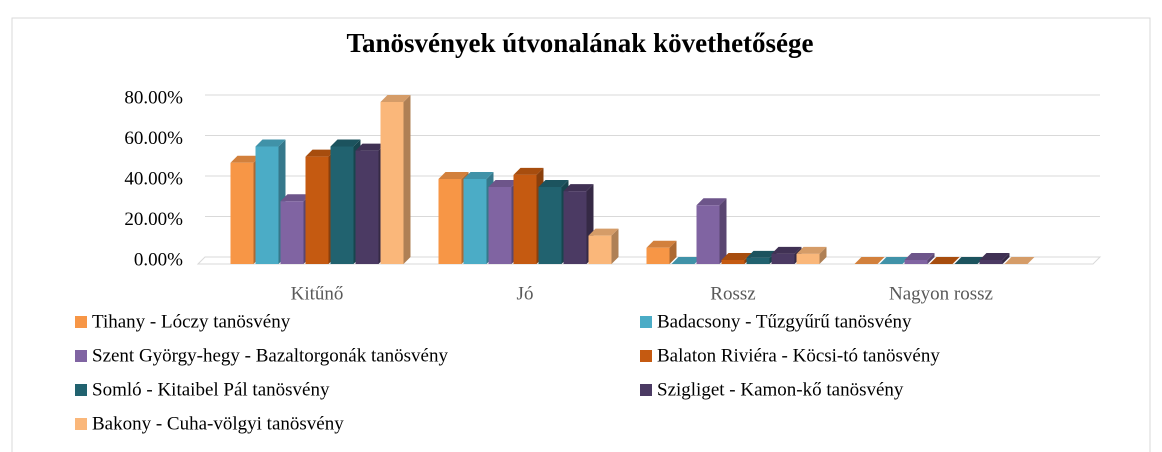 The width and height of the screenshot is (1162, 452). Describe the element at coordinates (780, 389) in the screenshot. I see `legend-label: Szigliget - Kamon-kő tanösvény` at that location.